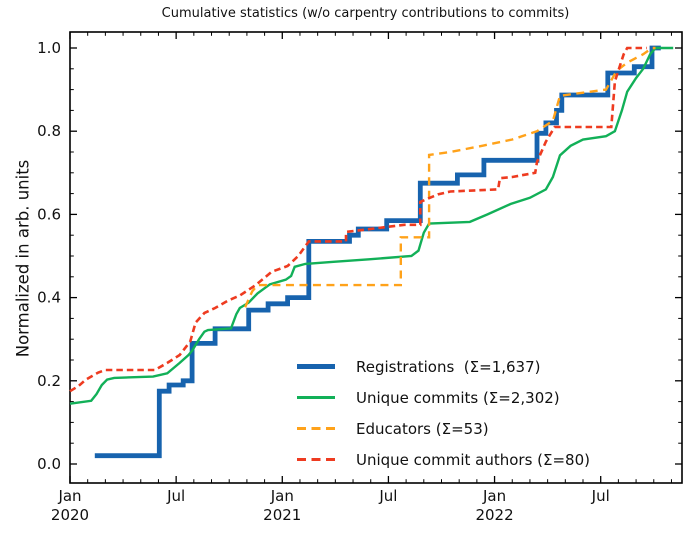 This screenshot has height=542, width=695. What do you see at coordinates (49, 214) in the screenshot?
I see `svg-text: 0.6` at bounding box center [49, 214].